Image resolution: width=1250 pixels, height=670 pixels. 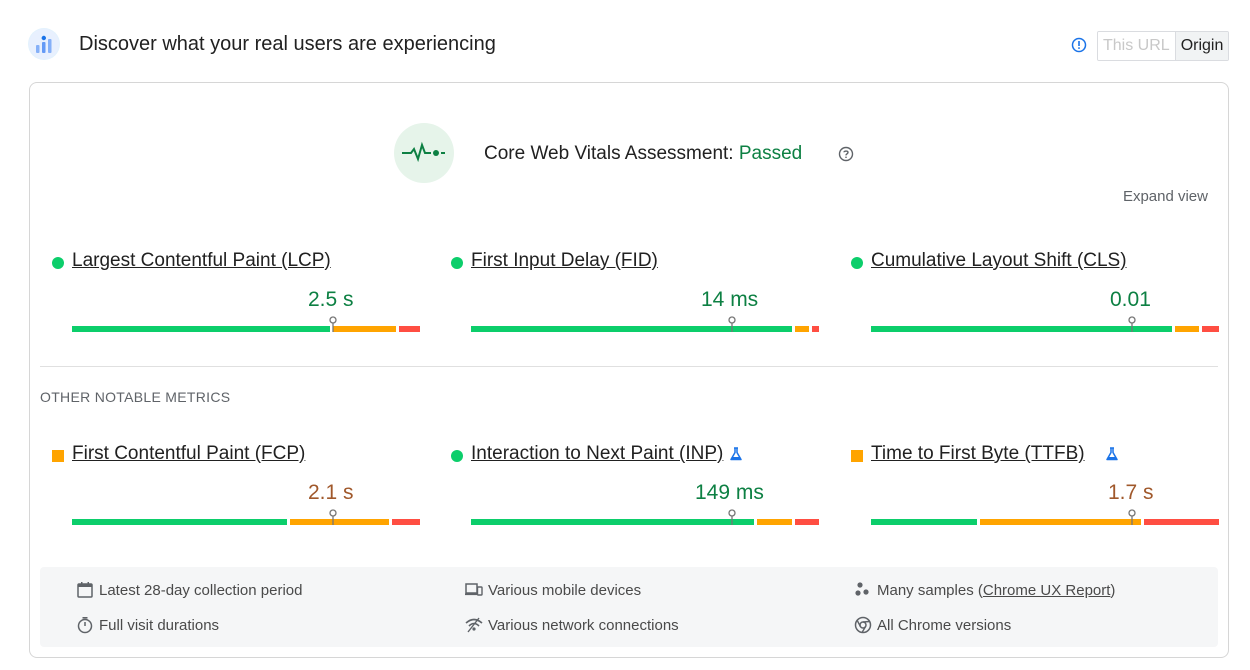 I want to click on timer-icon, so click(x=85, y=625).